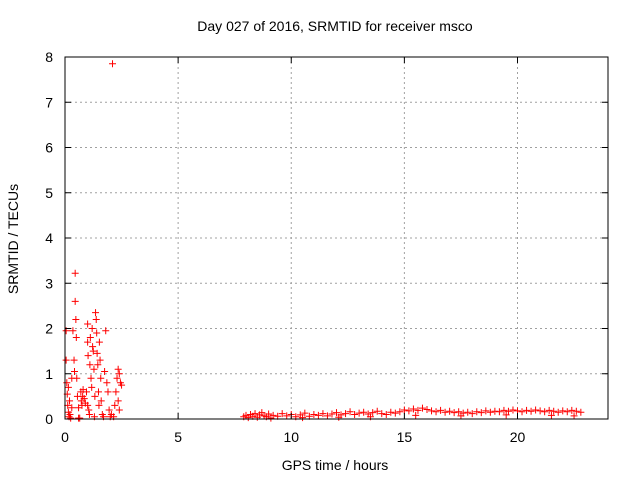  I want to click on x-tick-label: 5, so click(178, 437).